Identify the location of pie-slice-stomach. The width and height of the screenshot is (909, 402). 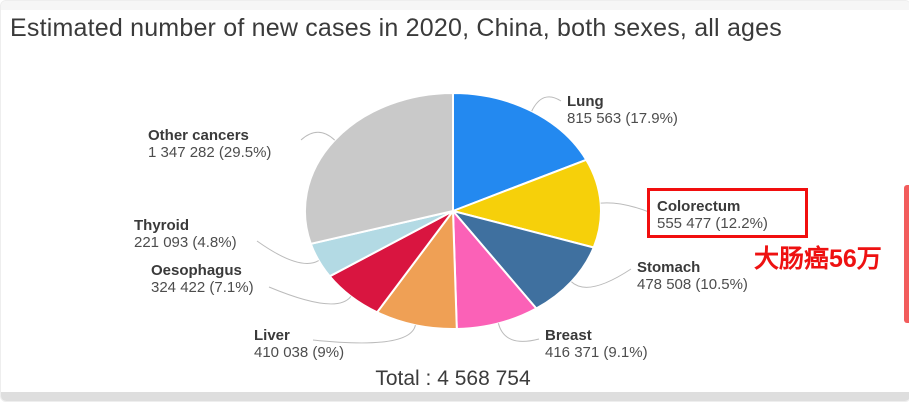
(523, 259).